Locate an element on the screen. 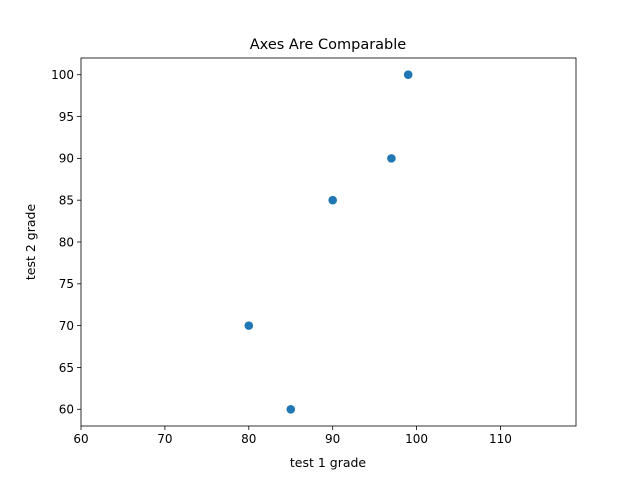 This screenshot has width=640, height=479. y-tick-label: 75 is located at coordinates (66, 284).